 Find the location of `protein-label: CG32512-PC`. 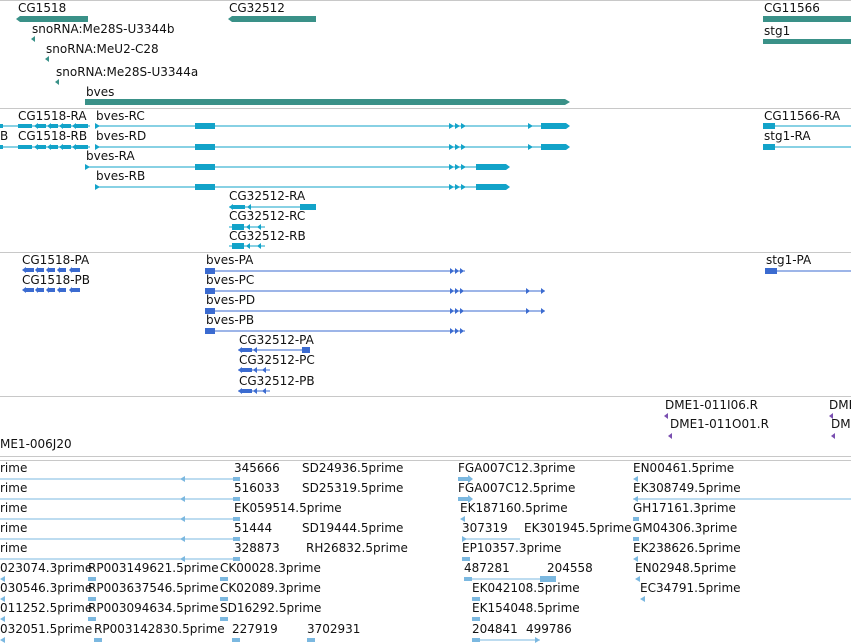

protein-label: CG32512-PC is located at coordinates (277, 360).